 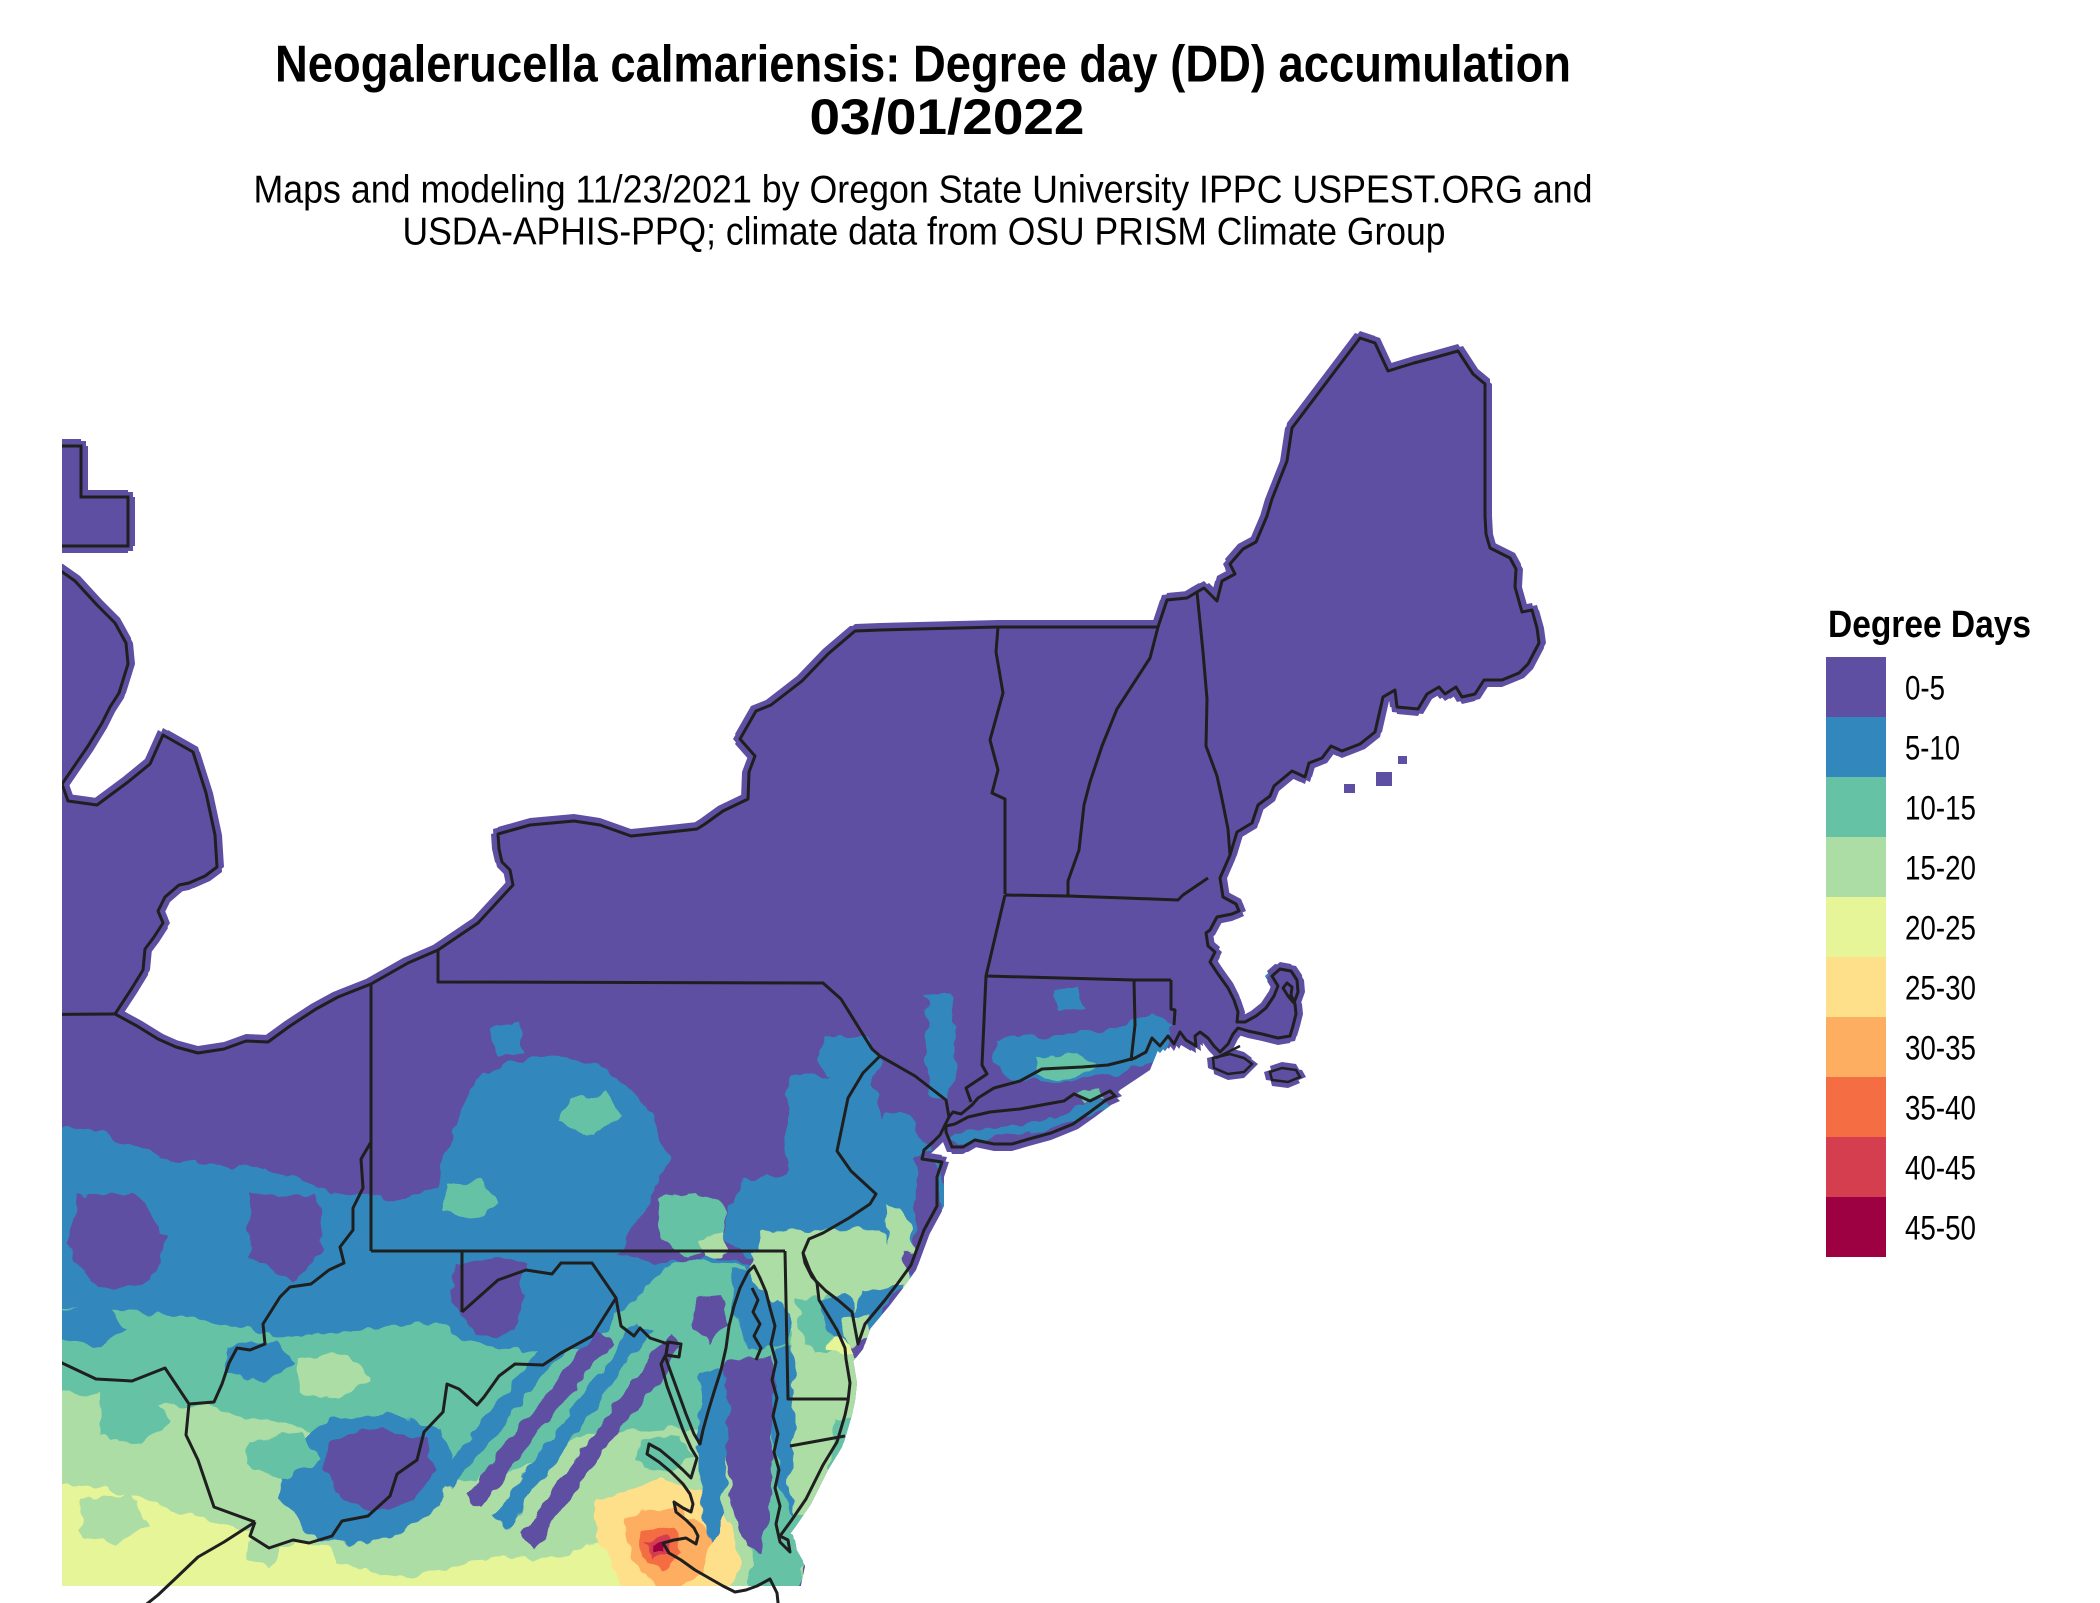 I want to click on svg-text: 45-50, so click(x=1940, y=1229).